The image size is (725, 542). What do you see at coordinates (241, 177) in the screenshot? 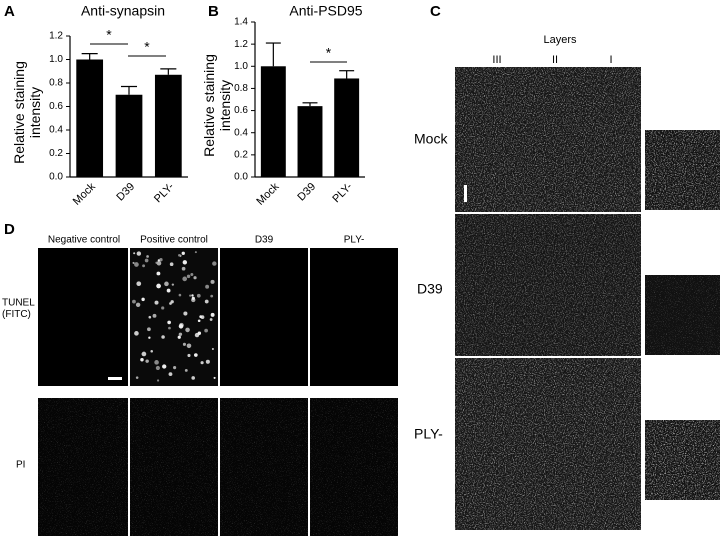
I see `y-tick-label: 0.0` at bounding box center [241, 177].